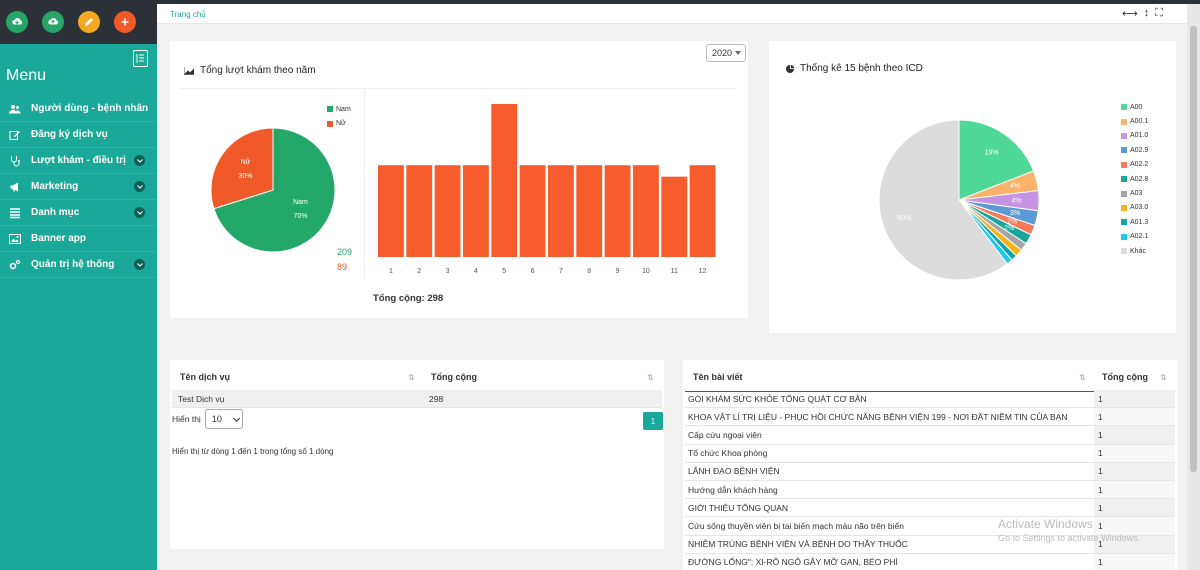  What do you see at coordinates (733, 489) in the screenshot?
I see `cell-article-name: Hướng dẫn khách hàng` at bounding box center [733, 489].